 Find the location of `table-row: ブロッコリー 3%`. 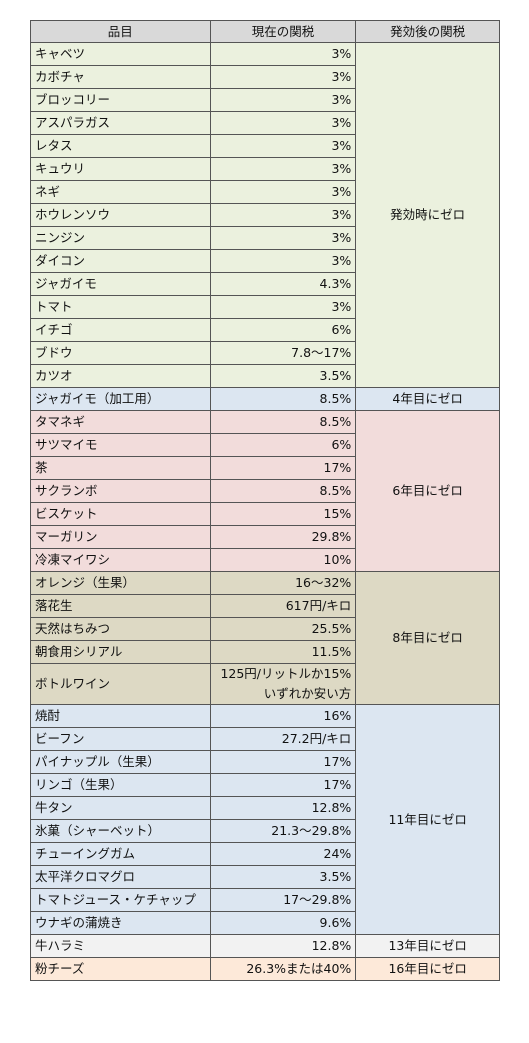

table-row: ブロッコリー 3% is located at coordinates (265, 100).